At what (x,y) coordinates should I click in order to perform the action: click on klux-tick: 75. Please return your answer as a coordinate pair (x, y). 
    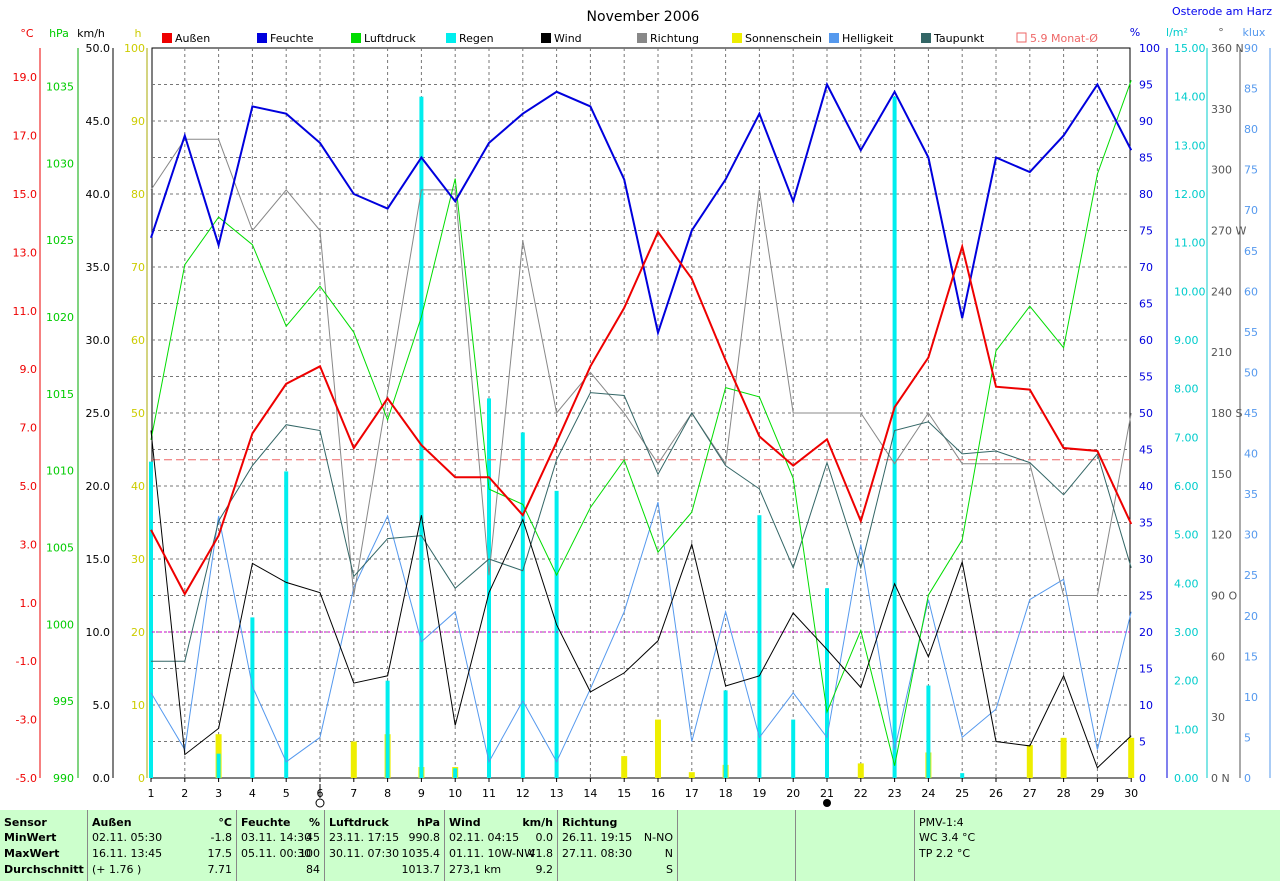
    Looking at the image, I should click on (1251, 170).